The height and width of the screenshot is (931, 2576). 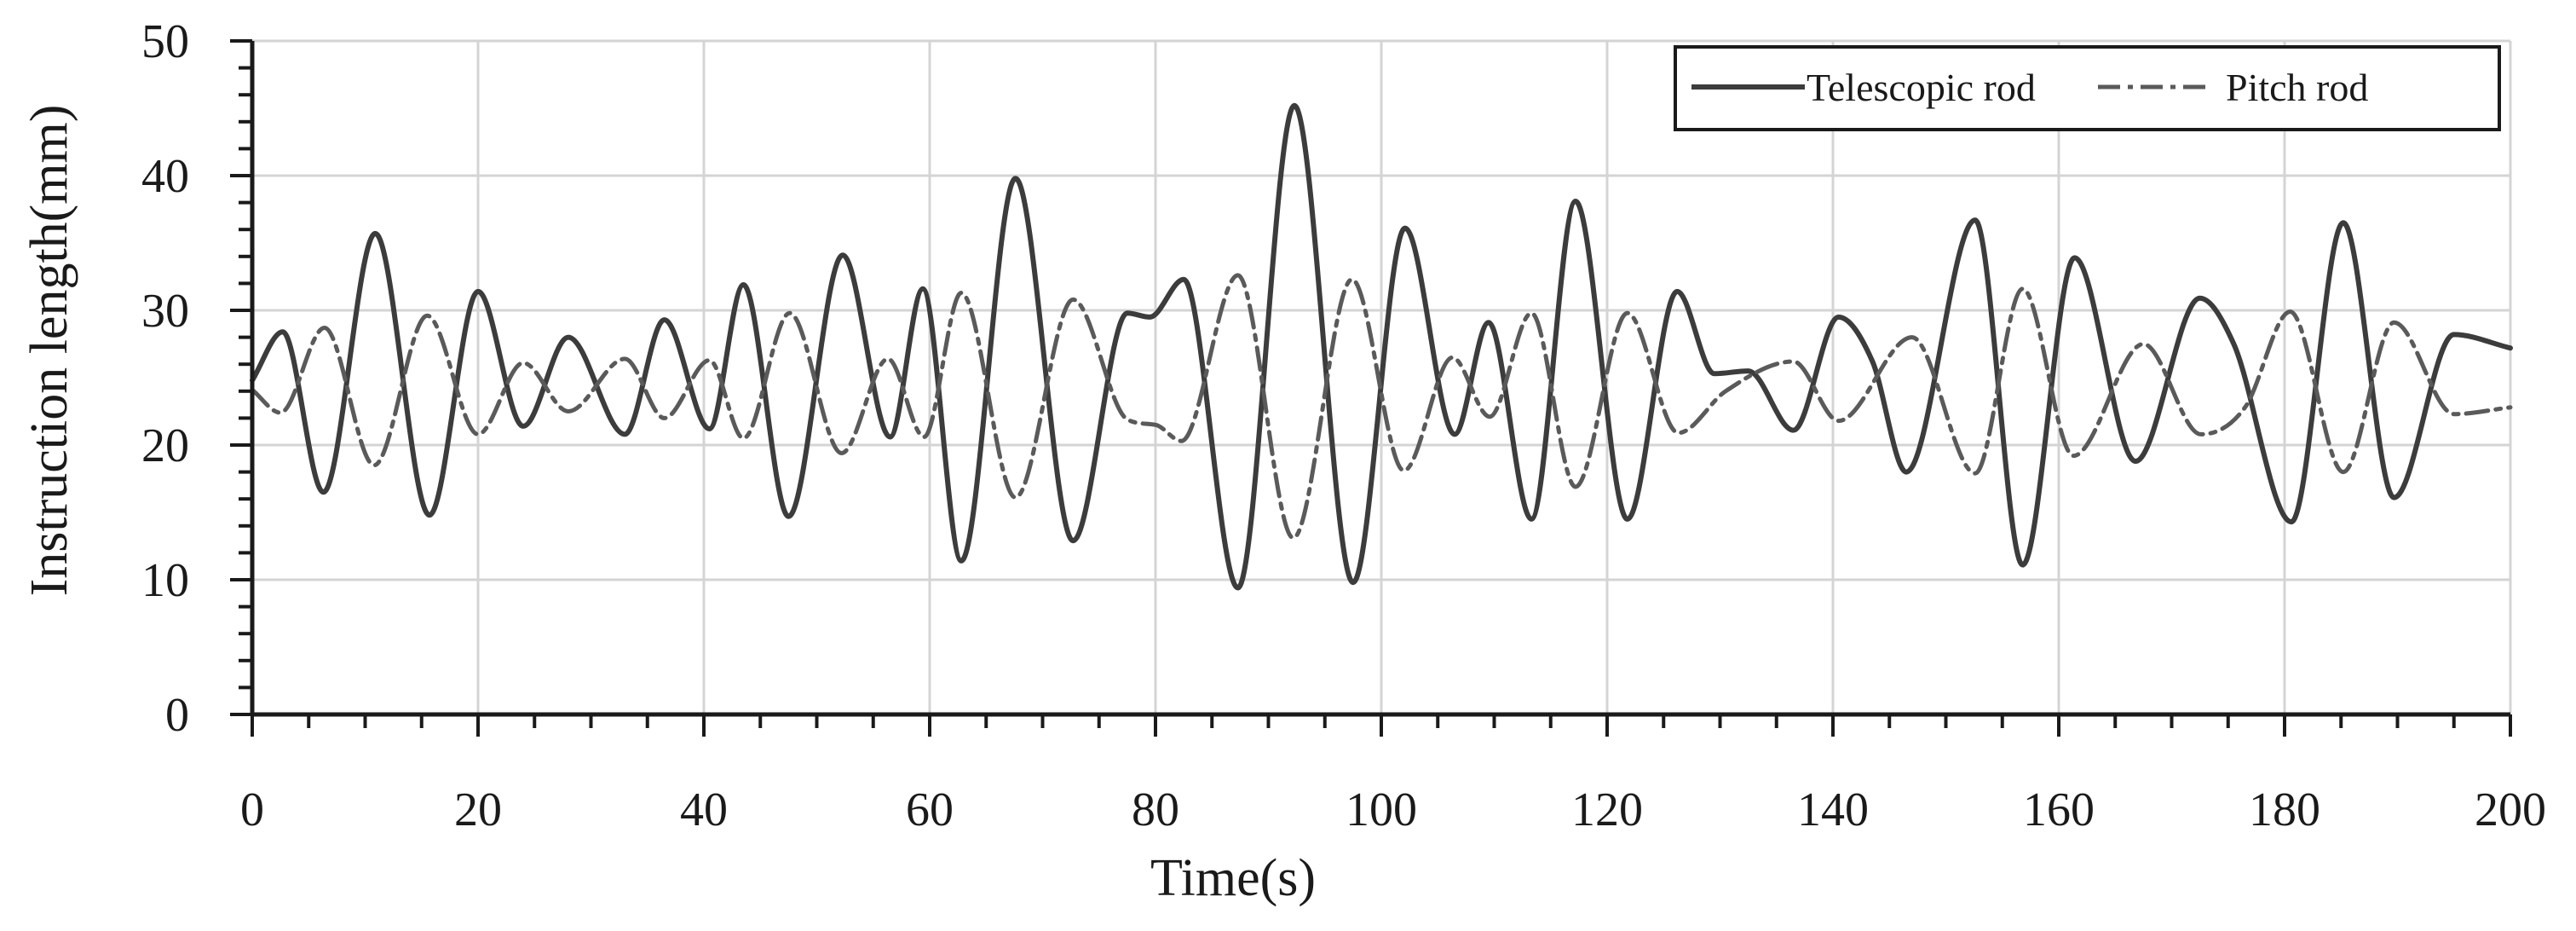 What do you see at coordinates (2297, 87) in the screenshot?
I see `legend-label-pitch-rod: Pitch rod` at bounding box center [2297, 87].